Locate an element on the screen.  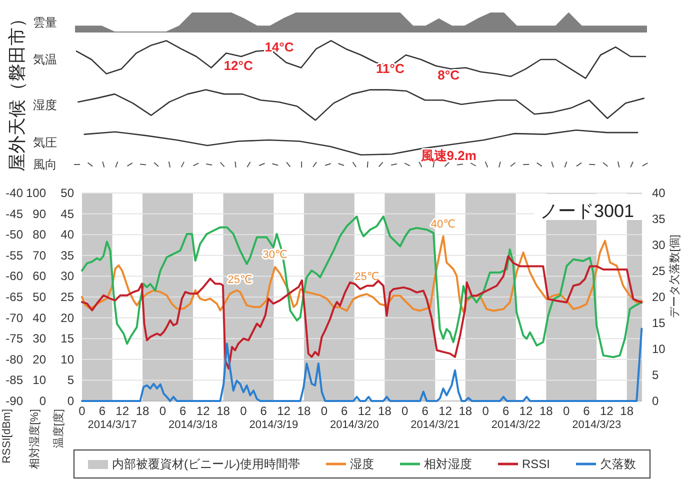
y-tick-label: -50 is located at coordinates (15, 235).